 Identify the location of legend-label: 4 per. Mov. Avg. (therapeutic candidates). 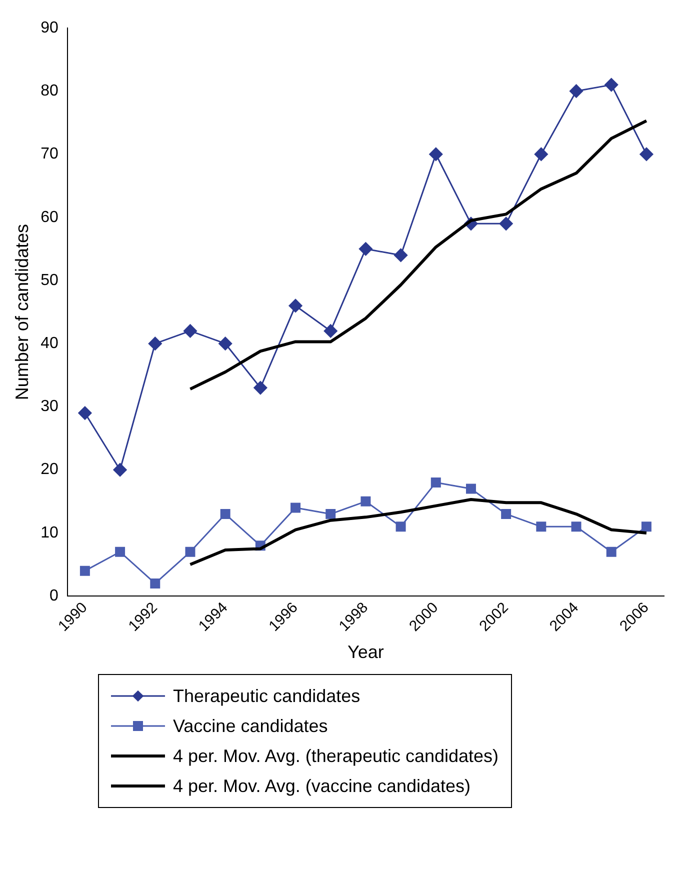
(336, 756).